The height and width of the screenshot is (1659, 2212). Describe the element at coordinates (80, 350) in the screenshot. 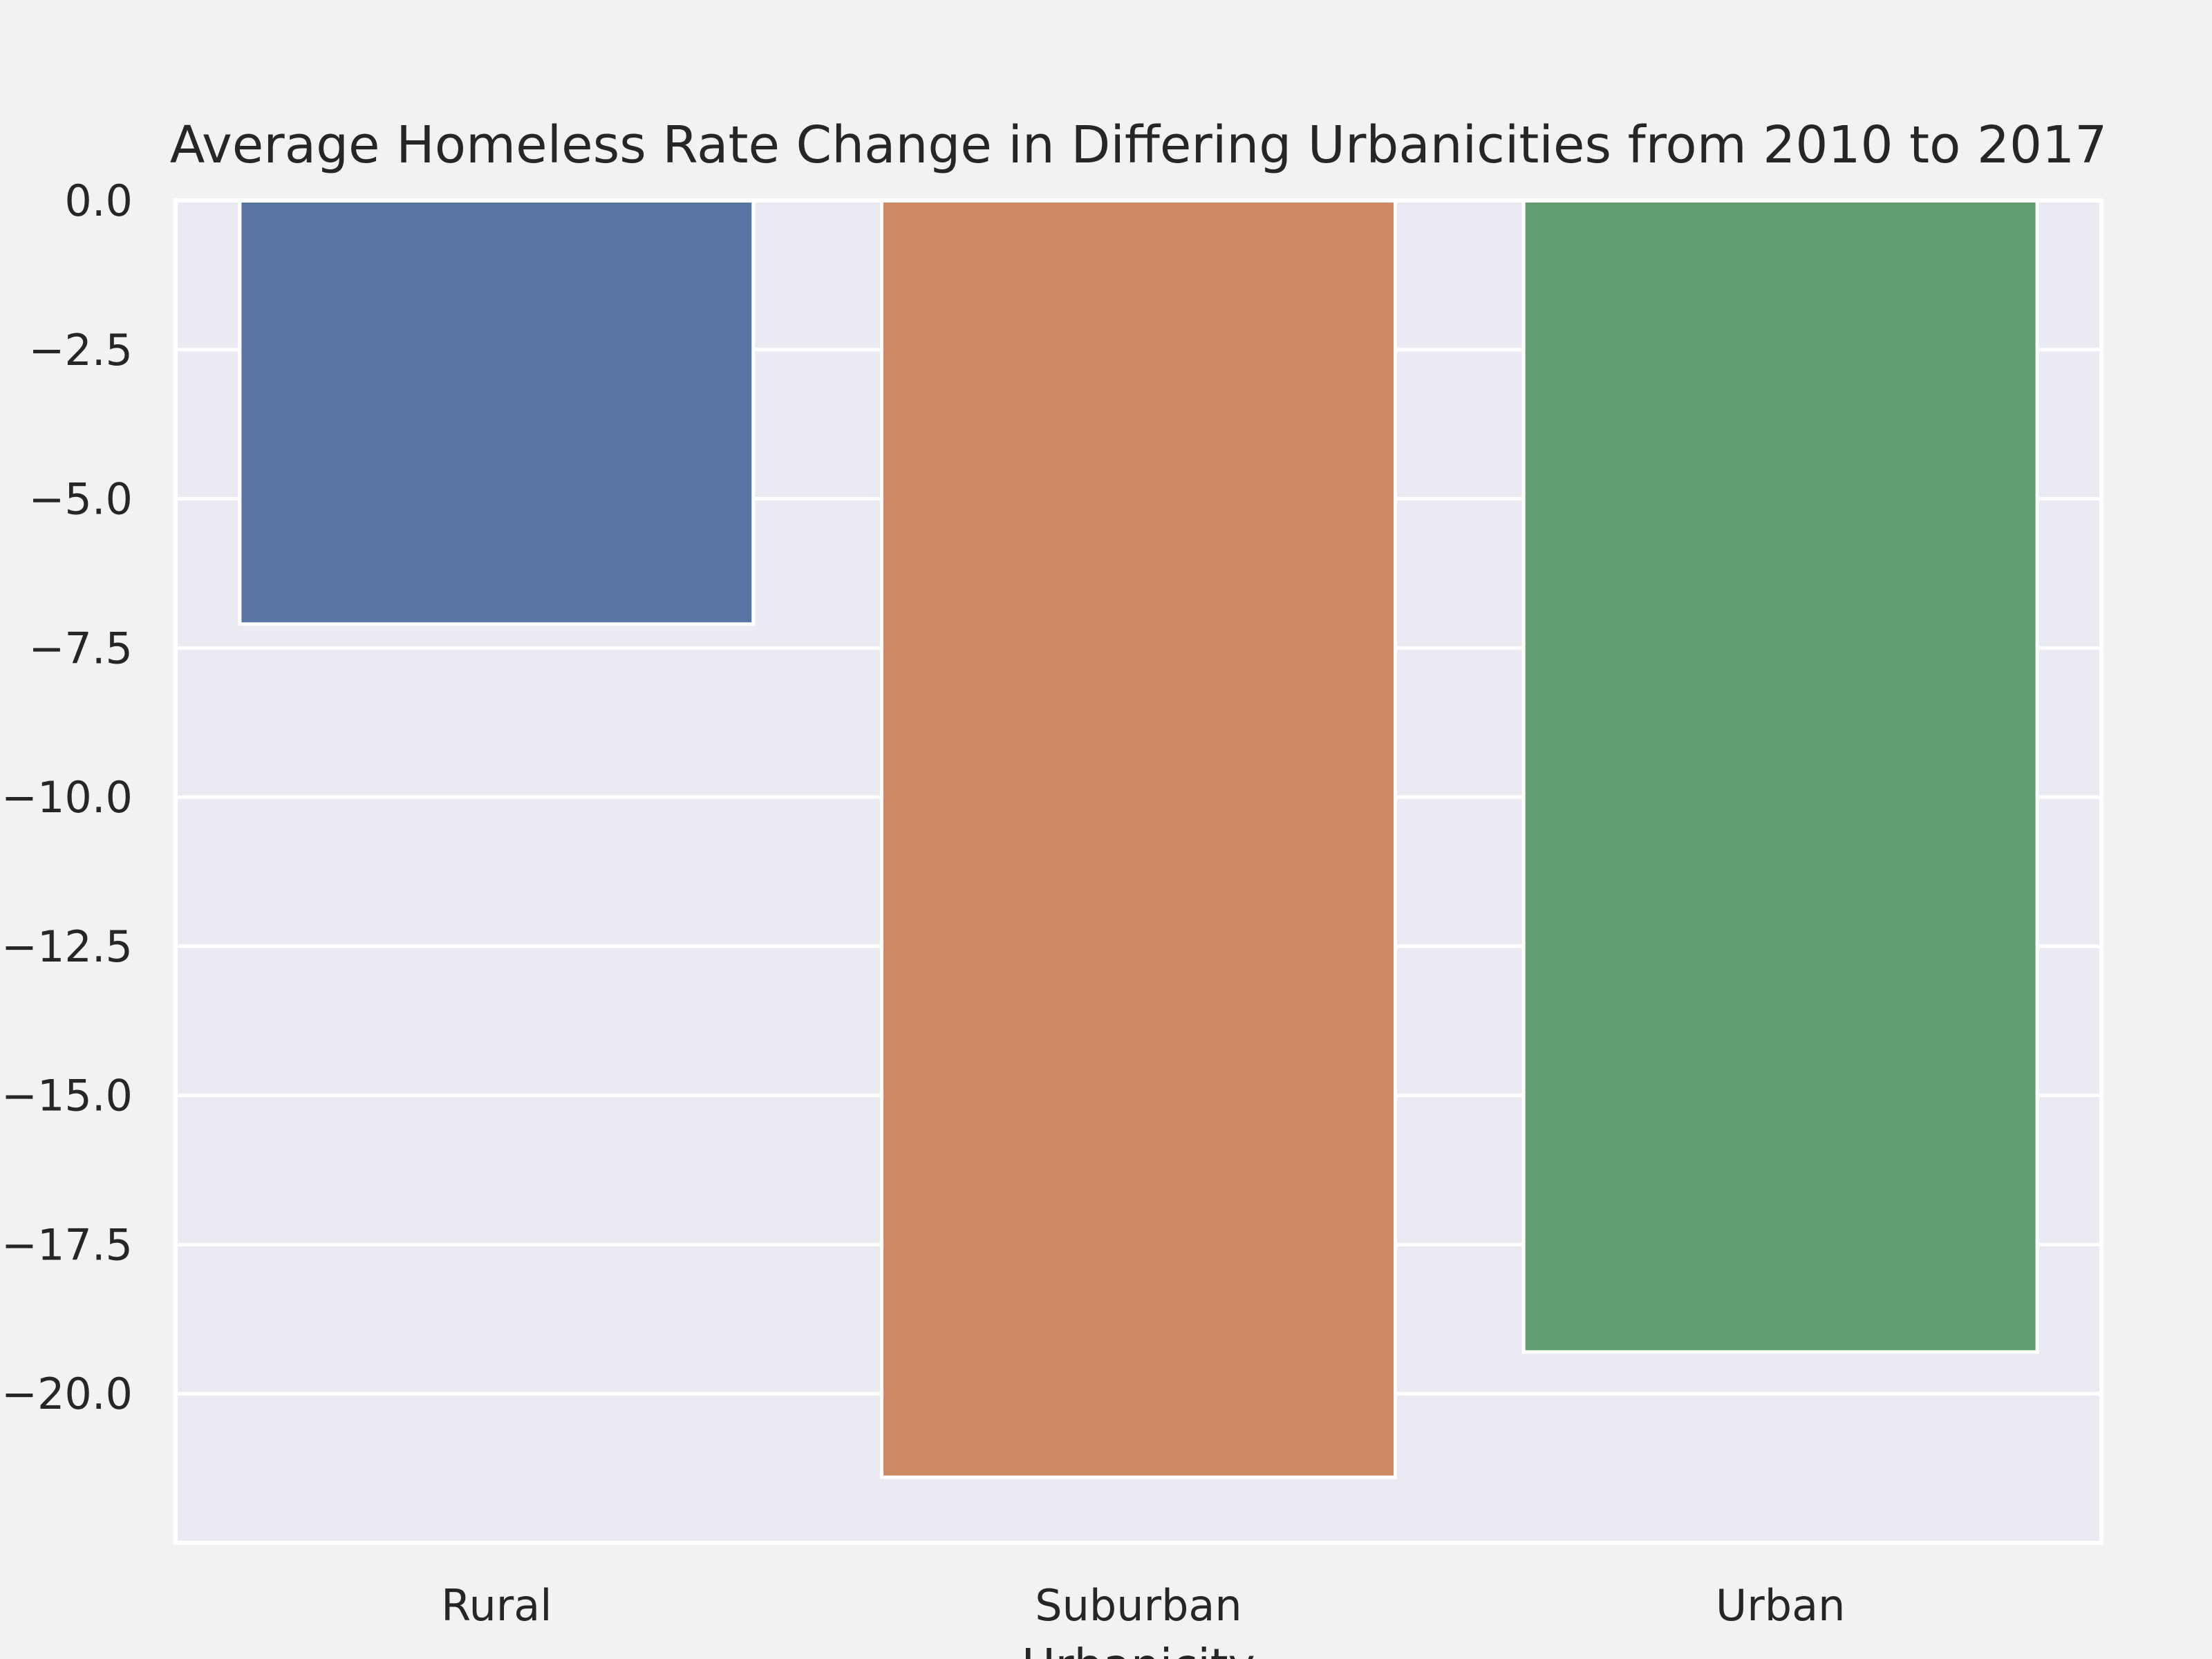

I see `y-tick-label: −2.5` at that location.